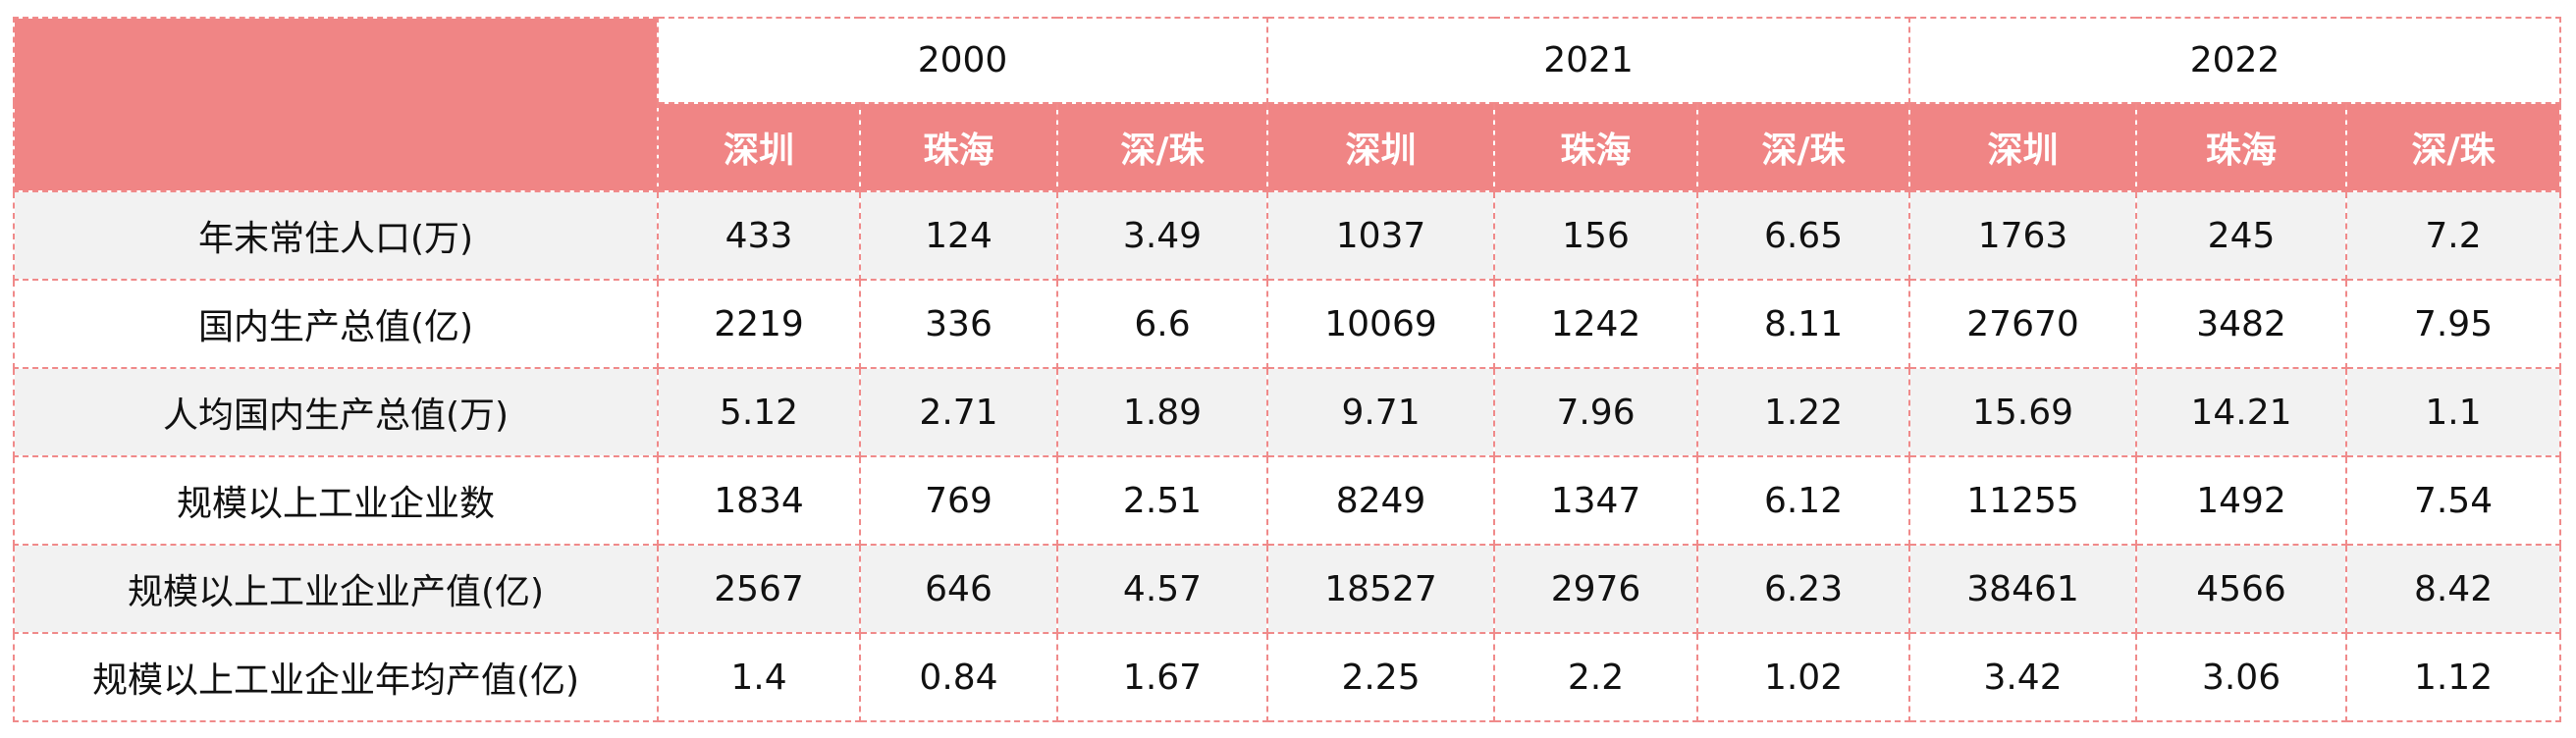 The height and width of the screenshot is (738, 2576). What do you see at coordinates (1596, 677) in the screenshot?
I see `value-cell: 2.2` at bounding box center [1596, 677].